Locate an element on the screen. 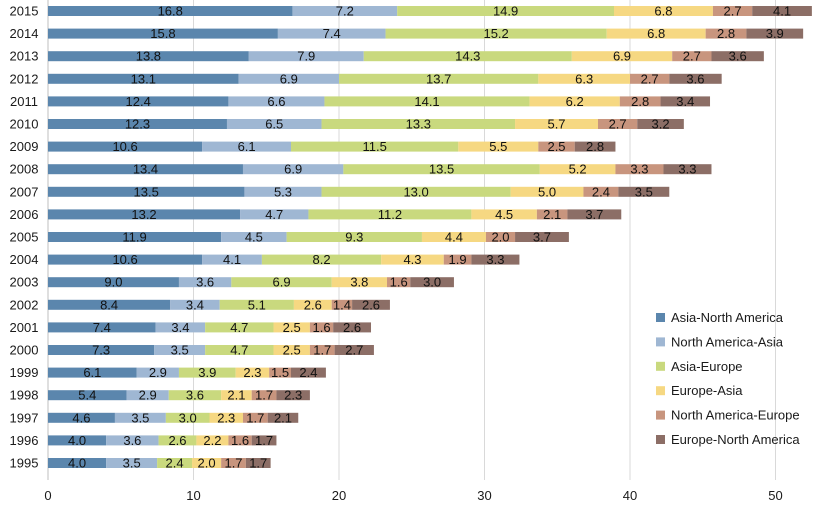 This screenshot has height=513, width=814. data-label: 7.2 is located at coordinates (345, 11).